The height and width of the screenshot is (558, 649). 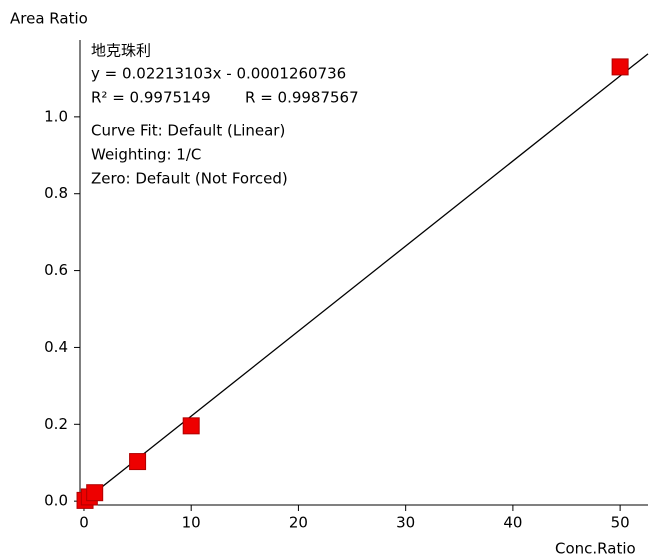 What do you see at coordinates (191, 523) in the screenshot?
I see `x-tick-label: 10` at bounding box center [191, 523].